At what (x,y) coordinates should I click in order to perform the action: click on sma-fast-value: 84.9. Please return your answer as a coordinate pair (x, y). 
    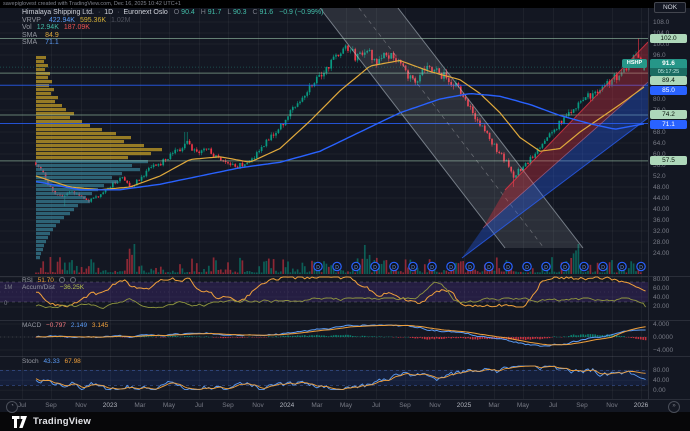
    Looking at the image, I should click on (52, 35).